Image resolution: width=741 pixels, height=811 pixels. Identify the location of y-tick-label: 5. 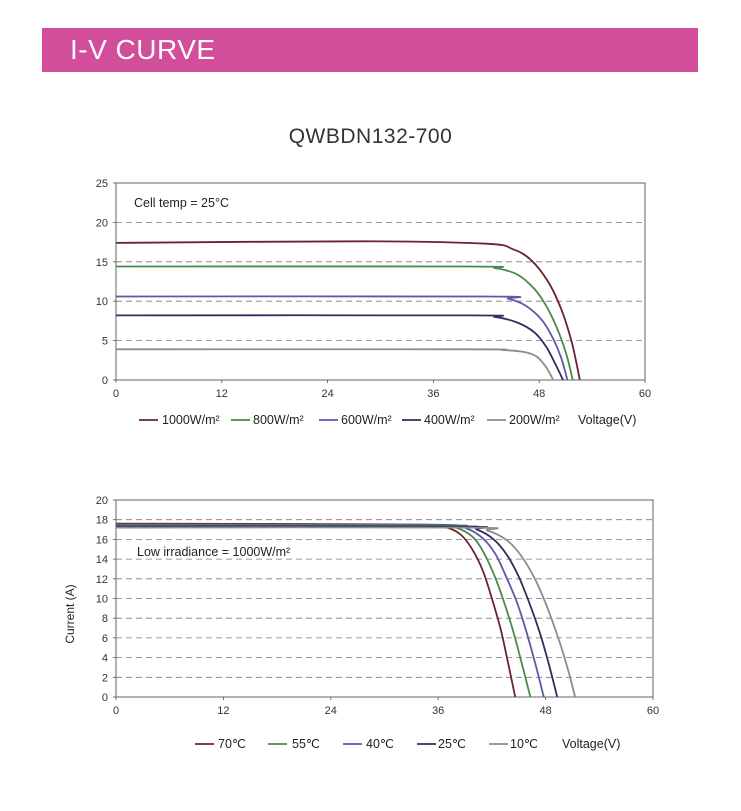
(105, 342).